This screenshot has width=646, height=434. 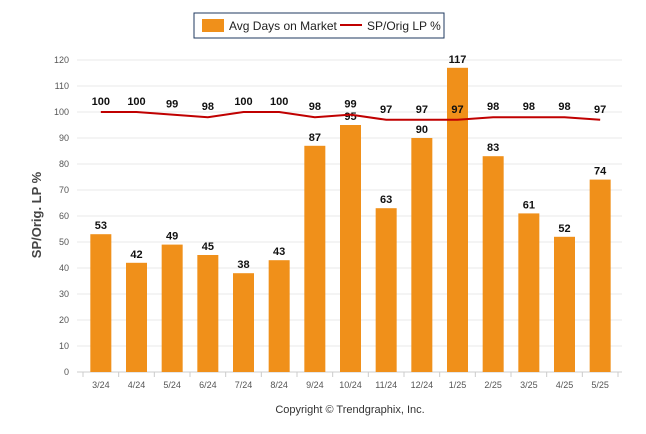 What do you see at coordinates (600, 385) in the screenshot?
I see `x-tick-label: 5/25` at bounding box center [600, 385].